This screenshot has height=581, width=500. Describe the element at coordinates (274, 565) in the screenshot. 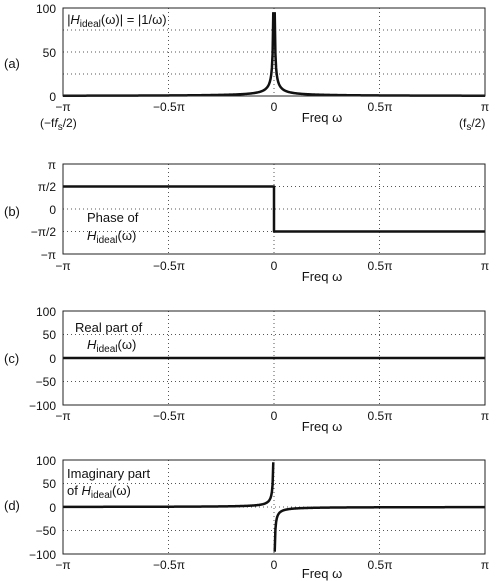

I see `xtick-d-2: 0` at that location.